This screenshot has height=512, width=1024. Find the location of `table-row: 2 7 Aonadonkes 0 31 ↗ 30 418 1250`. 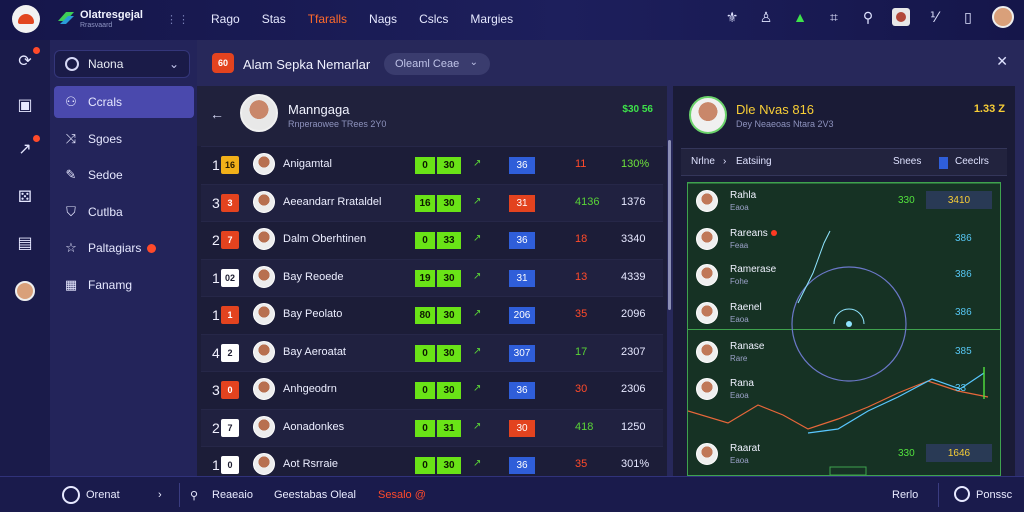

table-row: 2 7 Aonadonkes 0 31 ↗ 30 418 1250 is located at coordinates (432, 427).